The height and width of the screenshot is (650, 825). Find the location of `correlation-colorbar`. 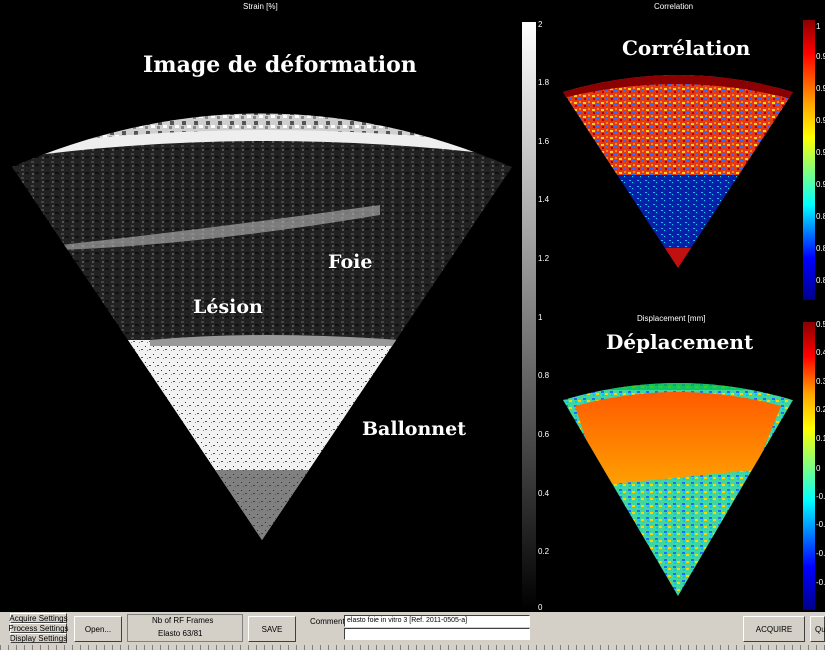

correlation-colorbar is located at coordinates (809, 160).